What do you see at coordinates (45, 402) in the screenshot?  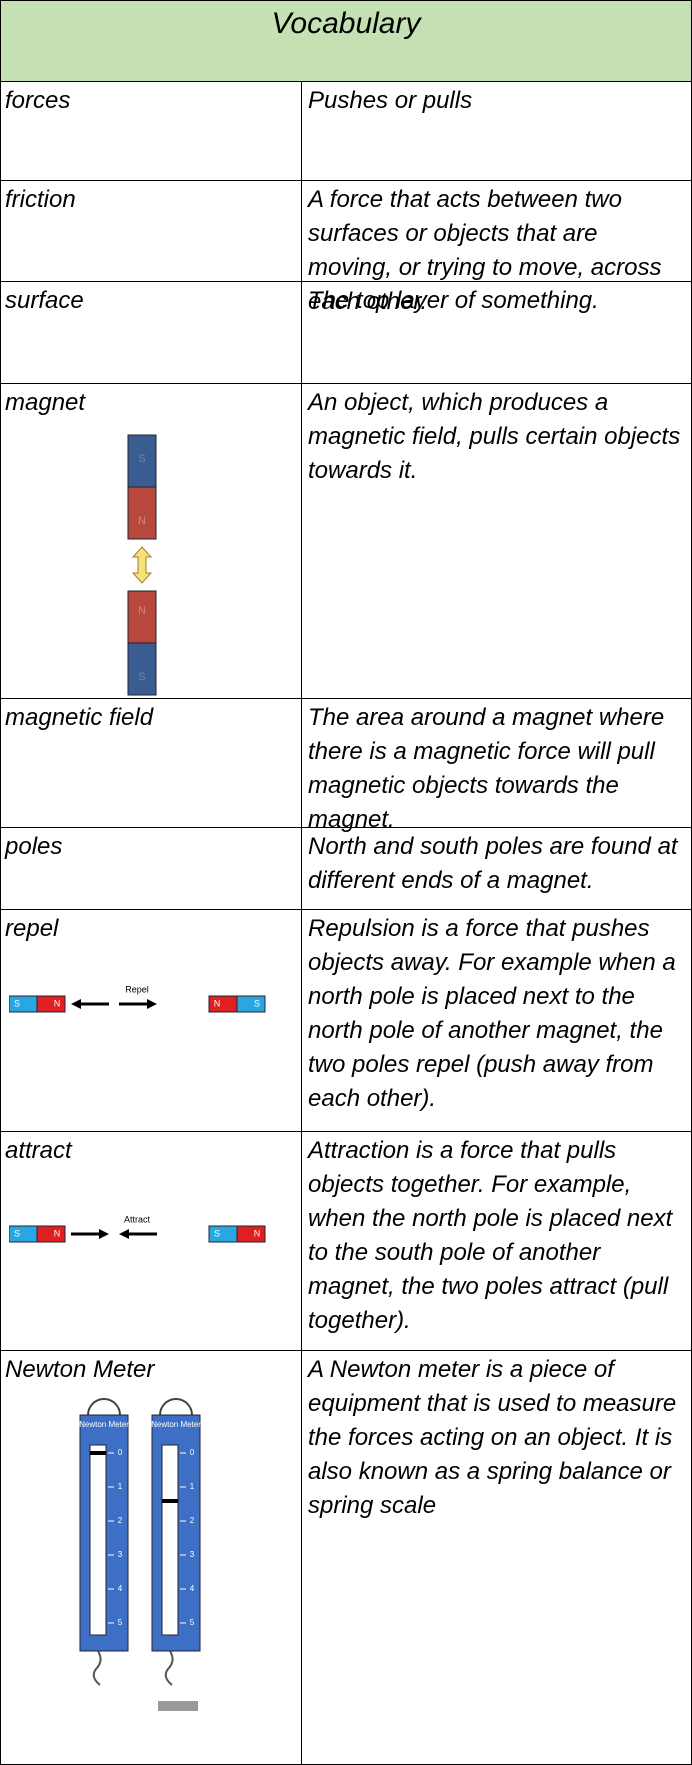 I see `term: magnet` at bounding box center [45, 402].